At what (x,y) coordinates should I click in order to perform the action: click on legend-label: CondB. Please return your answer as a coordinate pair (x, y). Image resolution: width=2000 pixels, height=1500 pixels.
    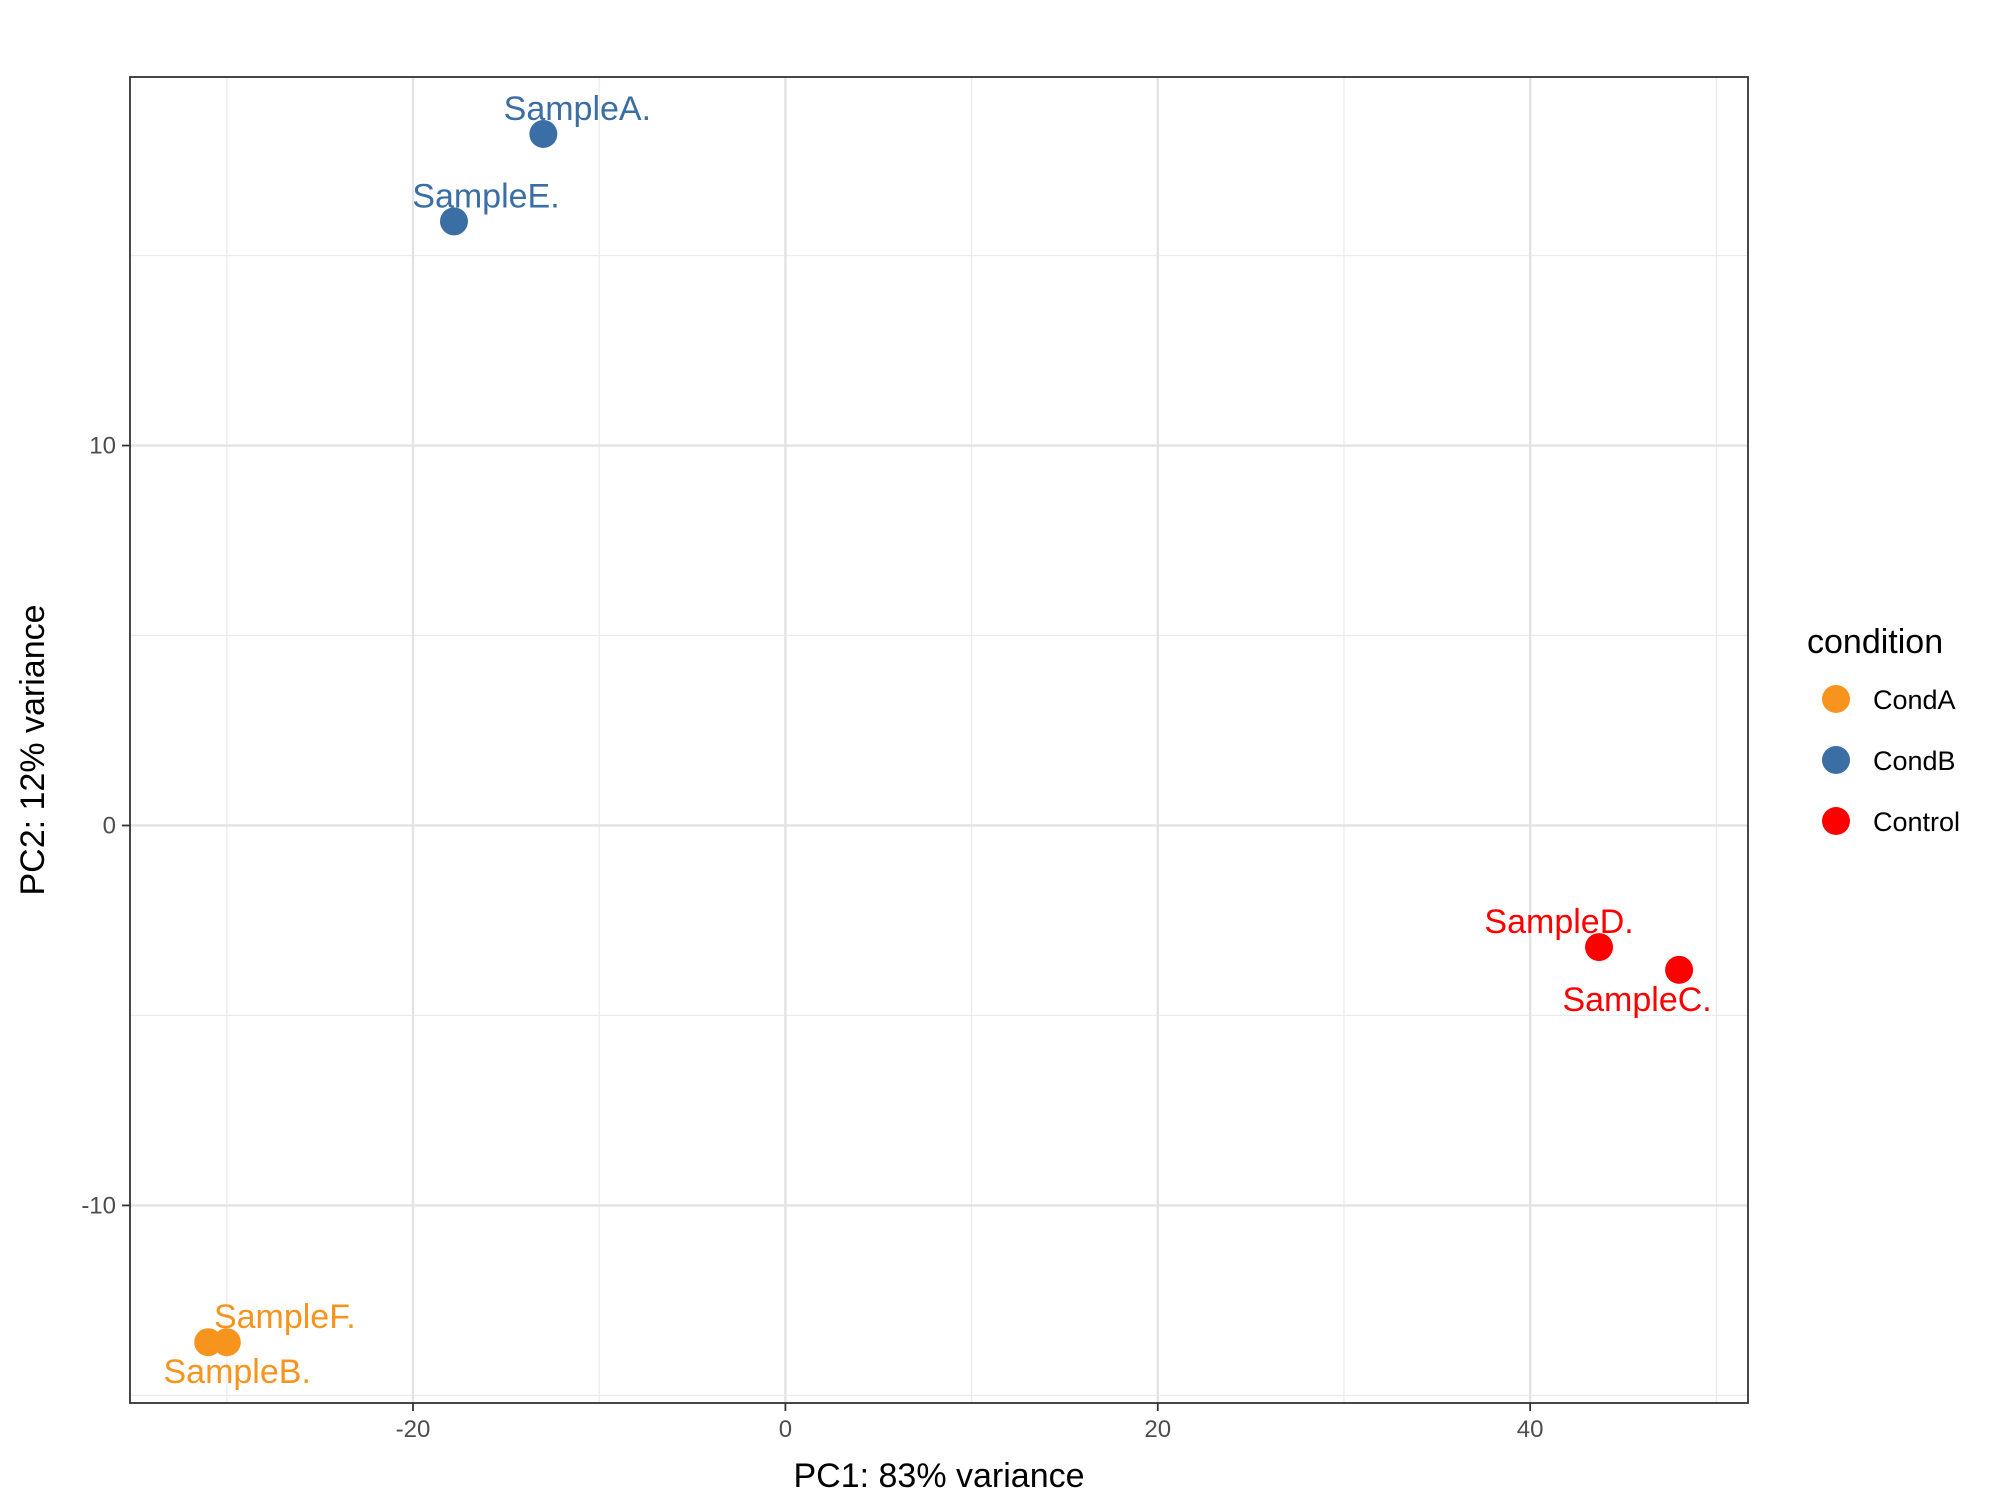
    Looking at the image, I should click on (1914, 761).